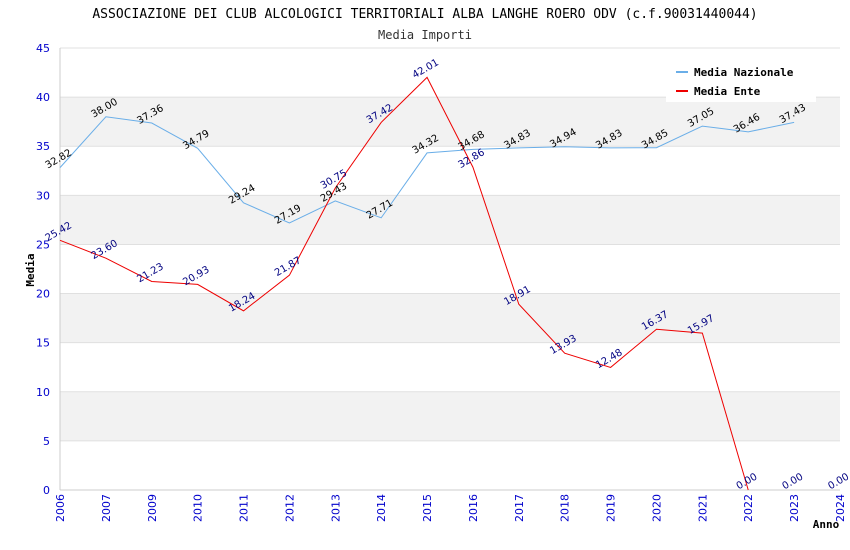 This screenshot has width=850, height=550. What do you see at coordinates (748, 508) in the screenshot?
I see `x-tick-label: 2022` at bounding box center [748, 508].